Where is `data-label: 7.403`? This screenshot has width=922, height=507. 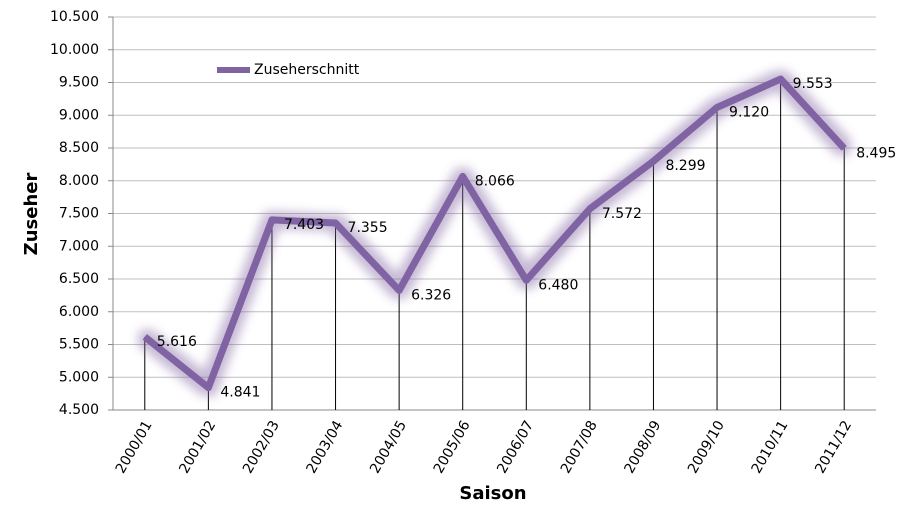 data-label: 7.403 is located at coordinates (304, 225).